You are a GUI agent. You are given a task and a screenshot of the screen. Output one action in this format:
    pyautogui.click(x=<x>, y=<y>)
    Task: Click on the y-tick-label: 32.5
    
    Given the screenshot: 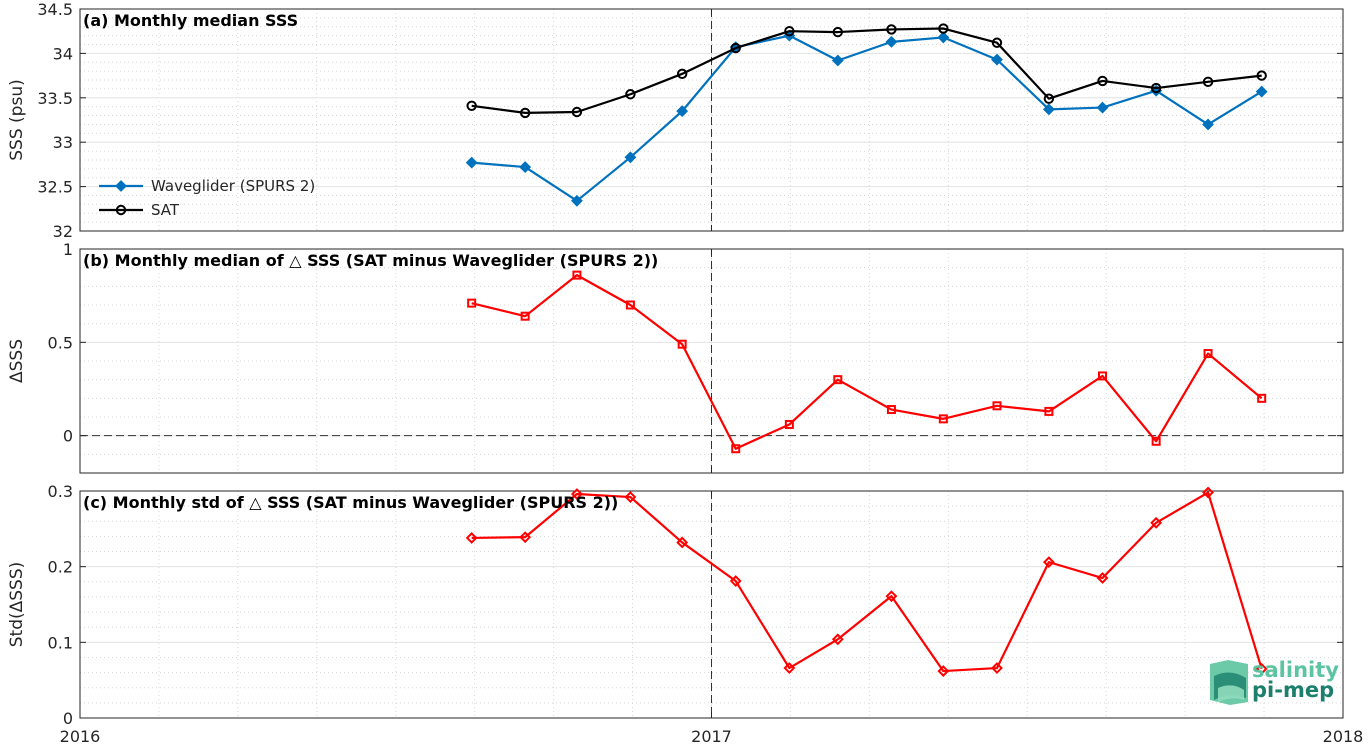 What is the action you would take?
    pyautogui.click(x=55, y=187)
    